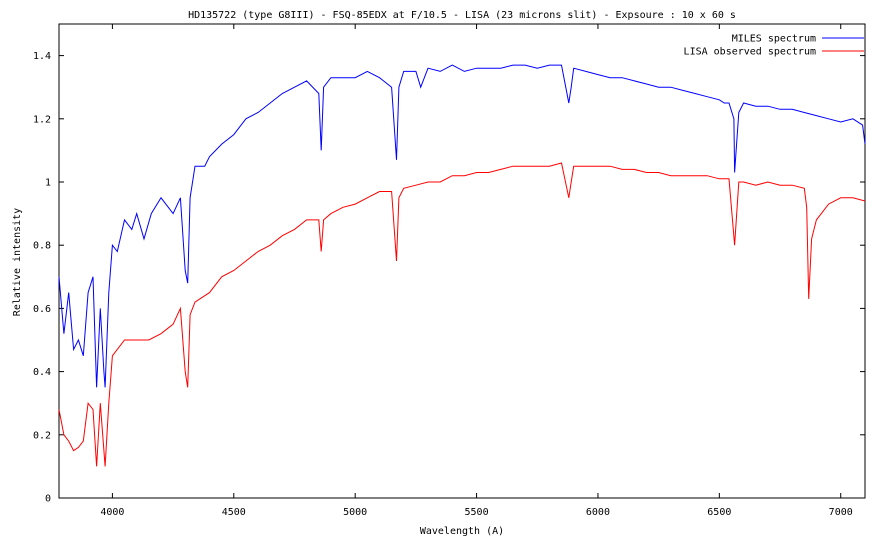  What do you see at coordinates (42, 309) in the screenshot?
I see `y-tick-label: 0.6` at bounding box center [42, 309].